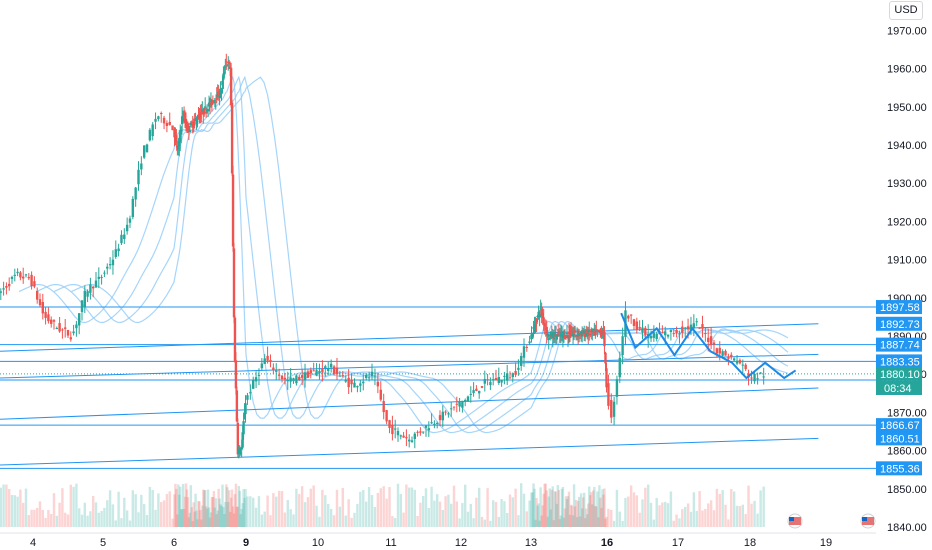 This screenshot has width=932, height=550. I want to click on level-price-tag: 1883.35, so click(900, 362).